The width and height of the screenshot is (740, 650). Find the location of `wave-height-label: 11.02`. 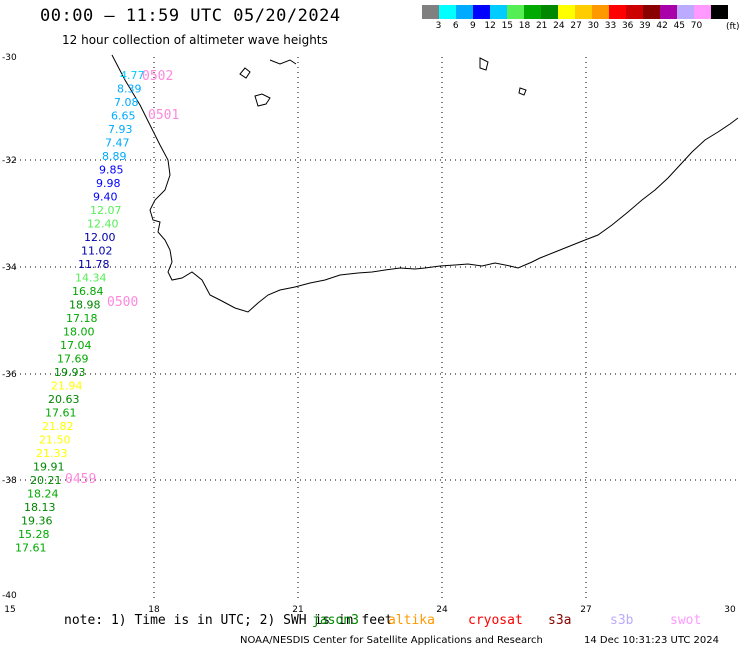

wave-height-label: 11.02 is located at coordinates (97, 251).